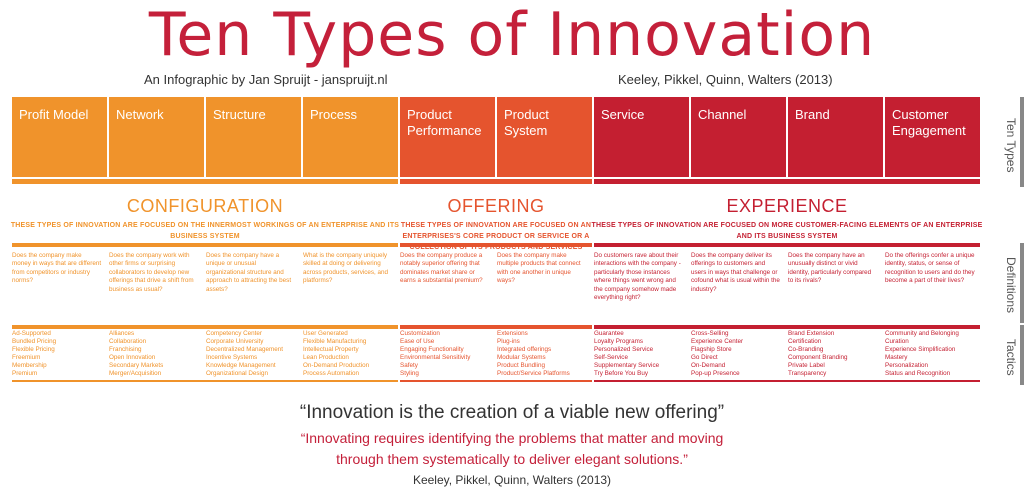 This screenshot has width=1024, height=495. Describe the element at coordinates (521, 365) in the screenshot. I see `tactic-item: Product Bundling` at that location.